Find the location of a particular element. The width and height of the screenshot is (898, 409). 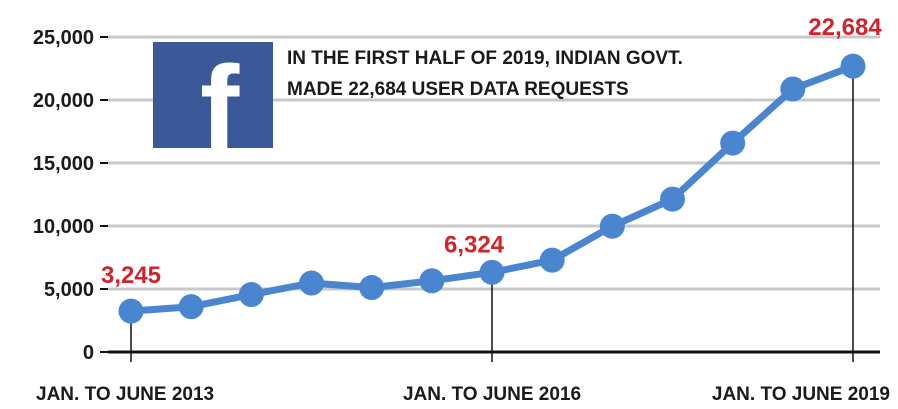

y-tick-label: 20,000 is located at coordinates (63, 101).